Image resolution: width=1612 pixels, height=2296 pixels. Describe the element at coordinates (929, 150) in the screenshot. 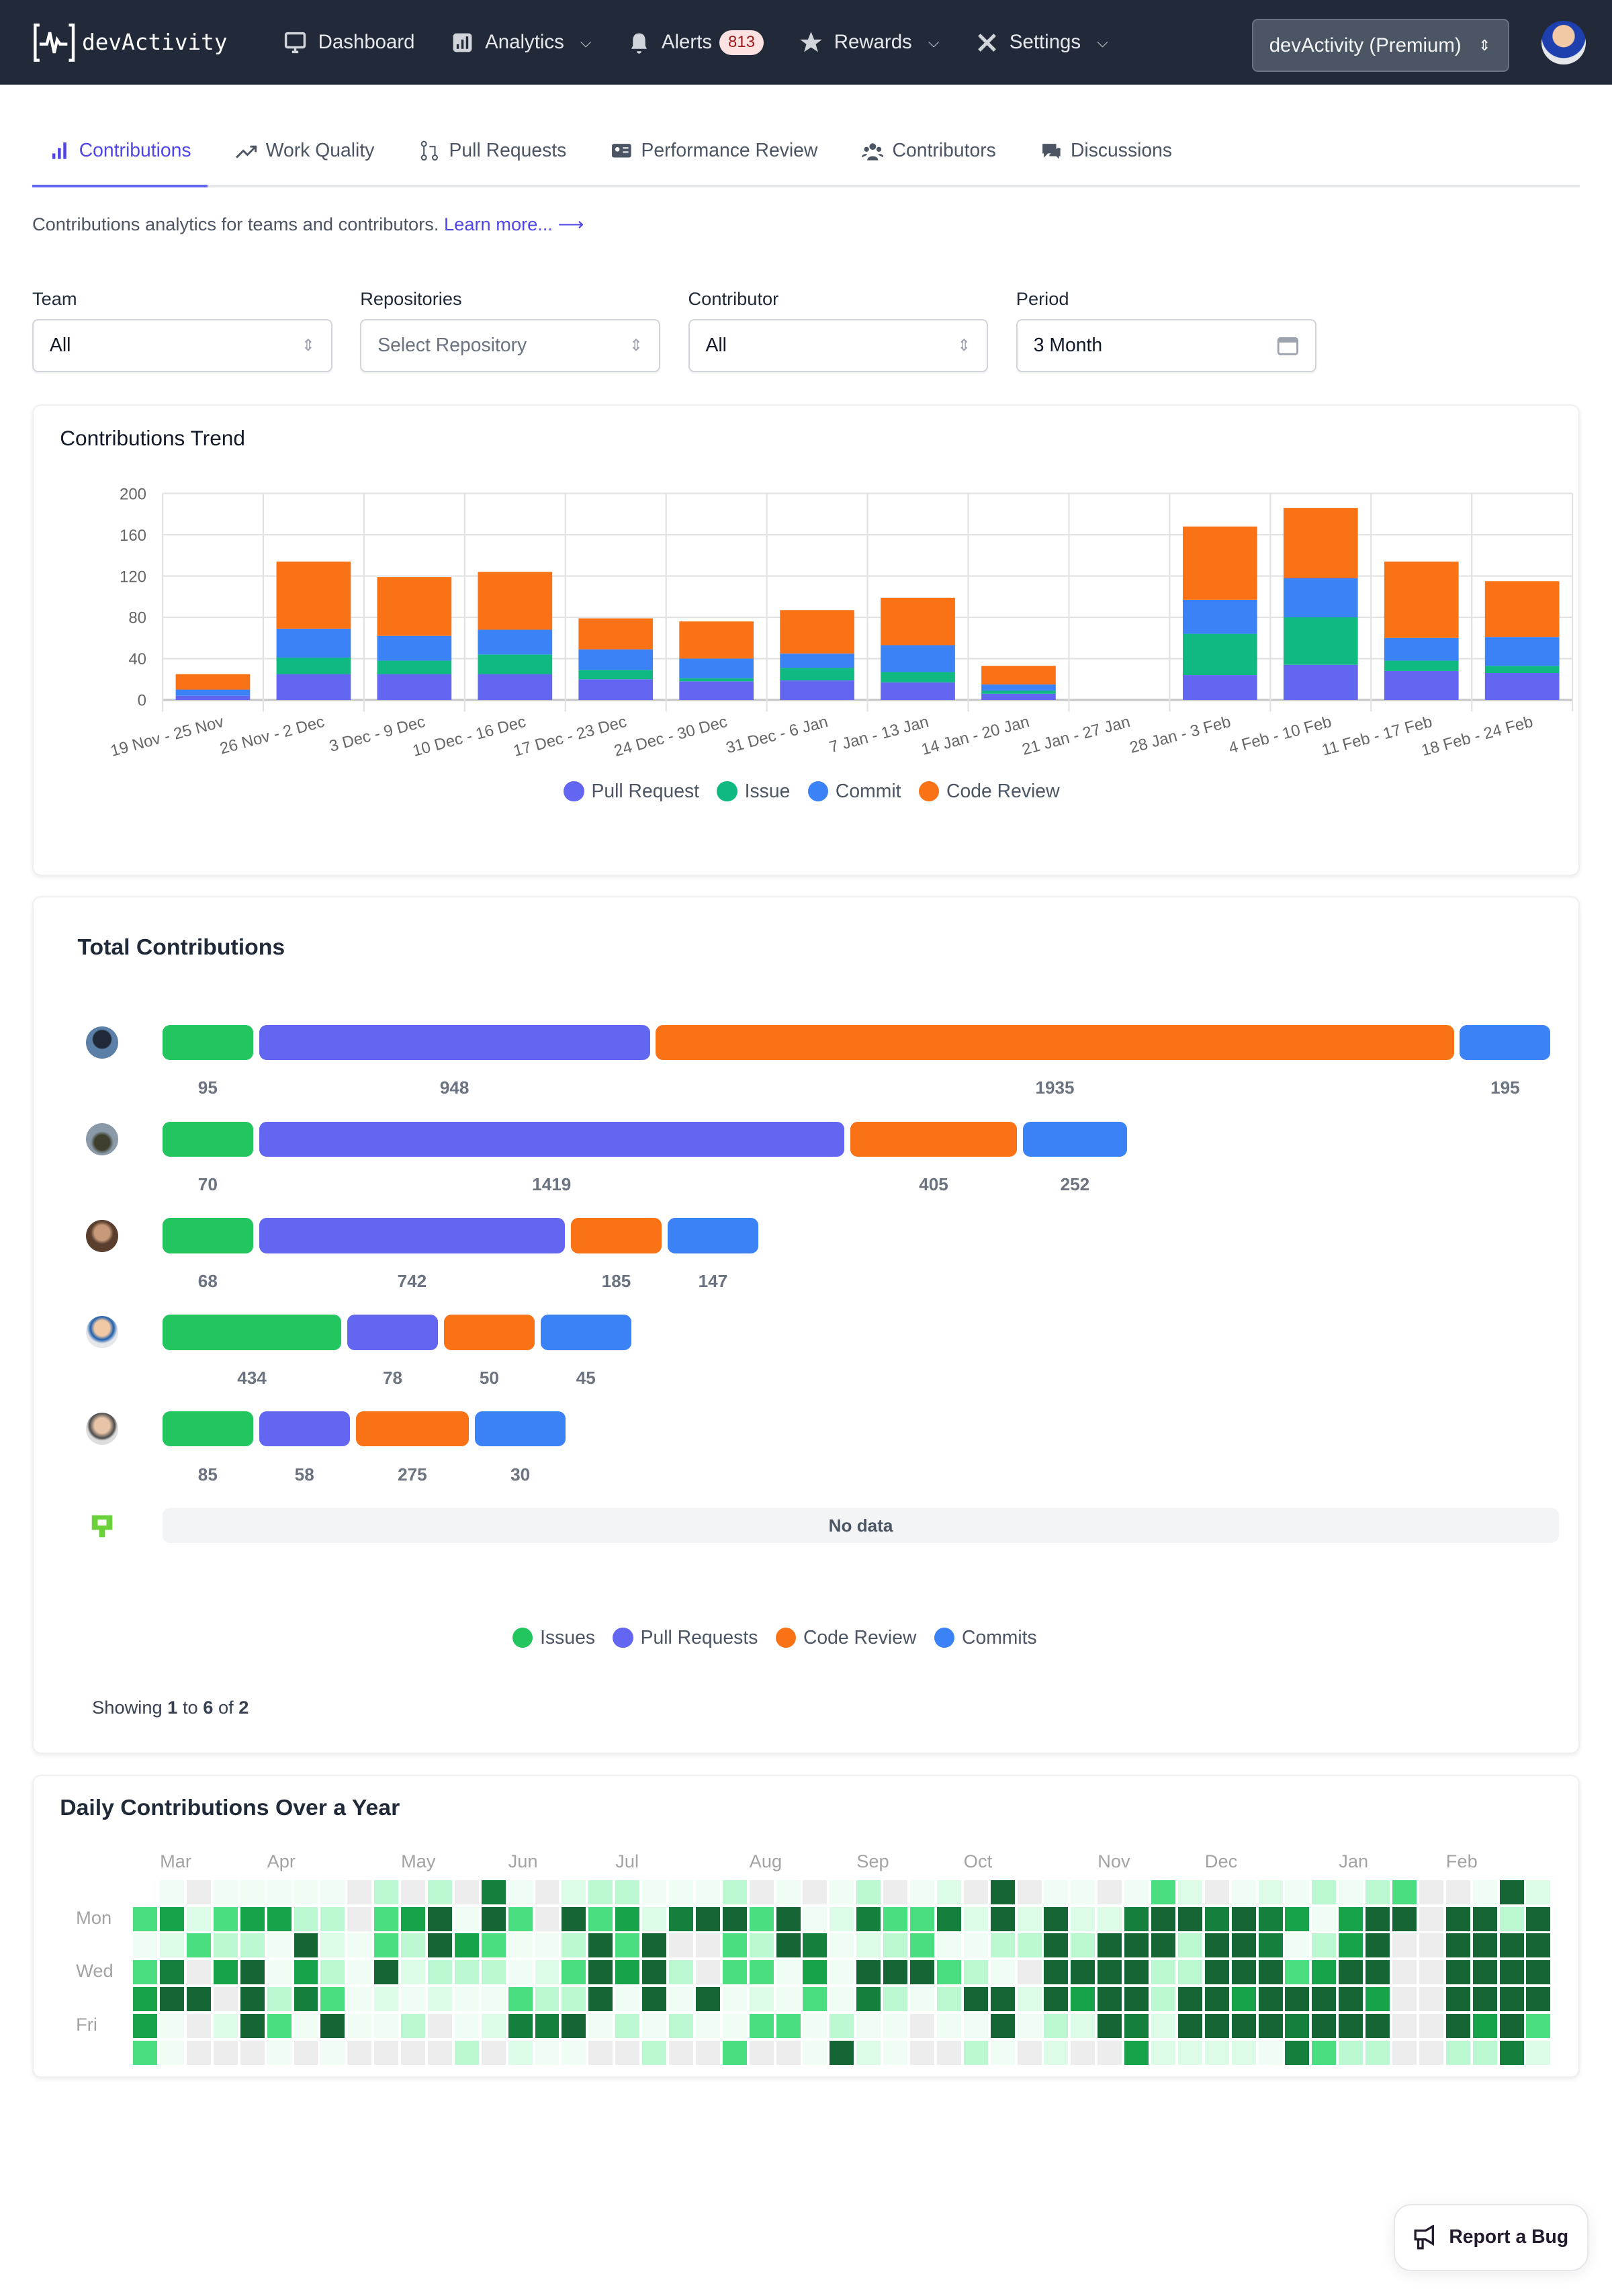

I see `tab-contributors: Contributors` at that location.